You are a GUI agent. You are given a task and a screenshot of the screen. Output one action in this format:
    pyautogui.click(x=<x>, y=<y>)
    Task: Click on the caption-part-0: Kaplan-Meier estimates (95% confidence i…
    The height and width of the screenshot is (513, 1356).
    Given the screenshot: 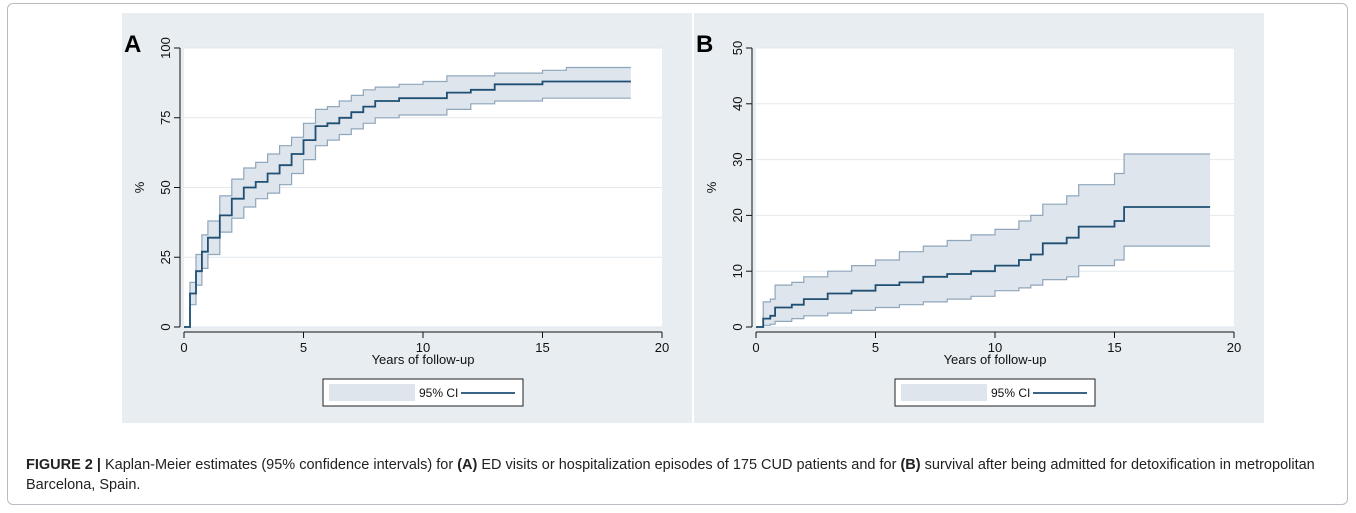 What is the action you would take?
    pyautogui.click(x=279, y=465)
    